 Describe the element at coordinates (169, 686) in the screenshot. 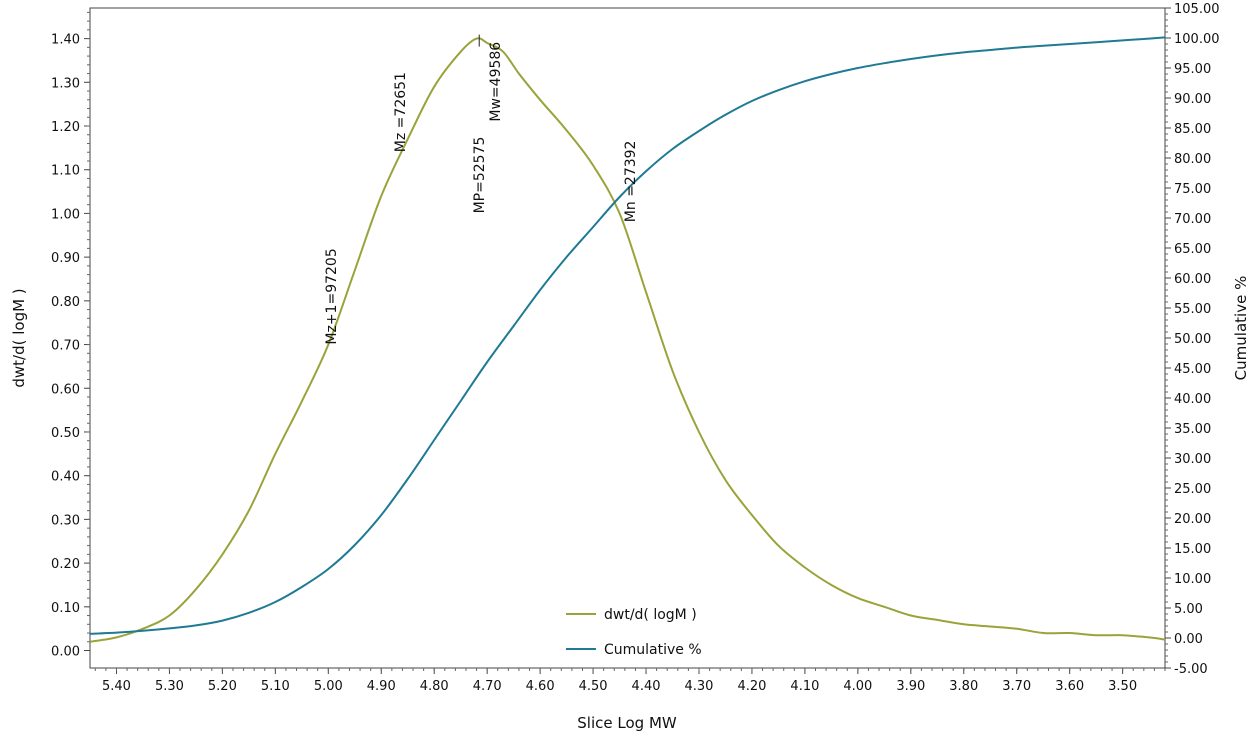

I see `x-tick-label: 5.30` at that location.